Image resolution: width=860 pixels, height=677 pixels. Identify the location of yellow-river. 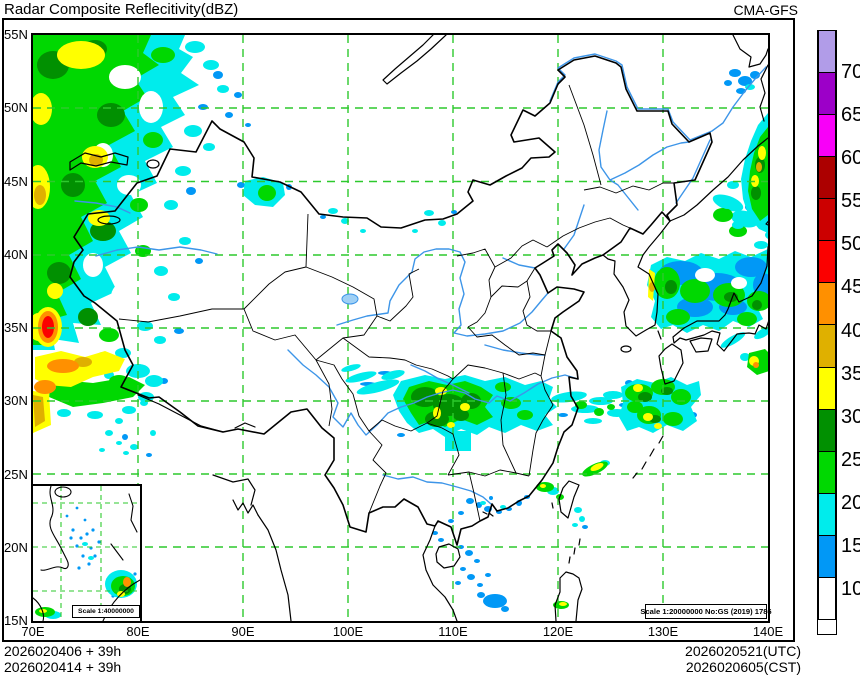
(442, 292).